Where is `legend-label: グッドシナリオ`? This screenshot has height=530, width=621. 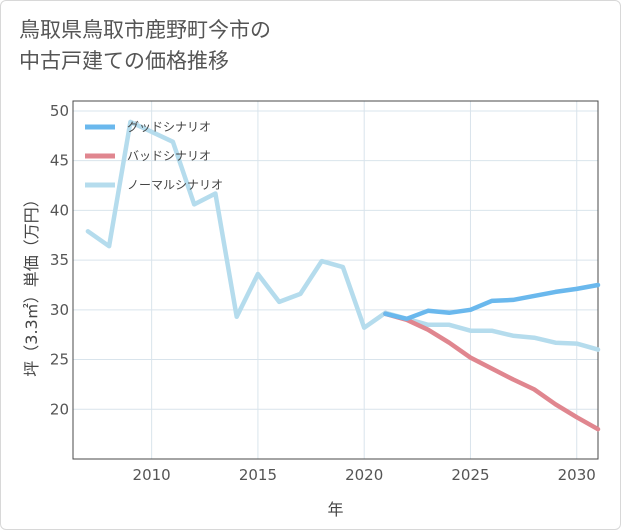
legend-label: グッドシナリオ is located at coordinates (169, 127).